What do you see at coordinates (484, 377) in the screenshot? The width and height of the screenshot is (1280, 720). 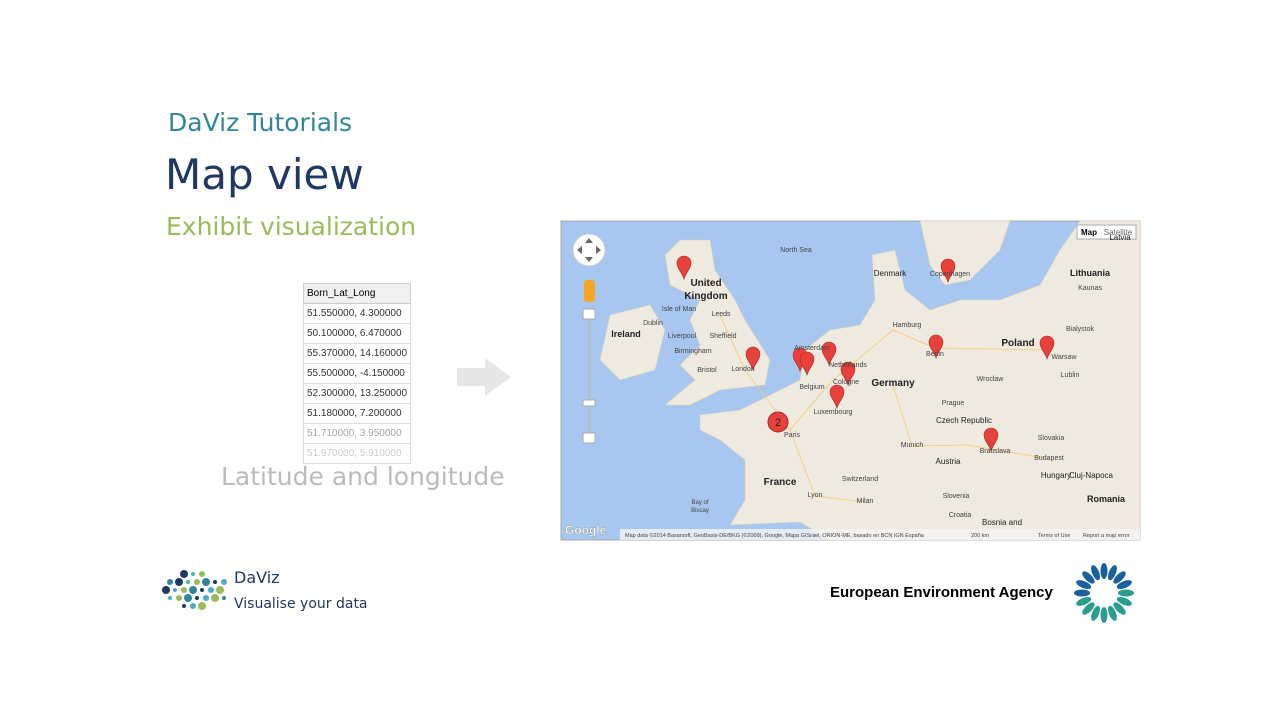 I see `arrow` at bounding box center [484, 377].